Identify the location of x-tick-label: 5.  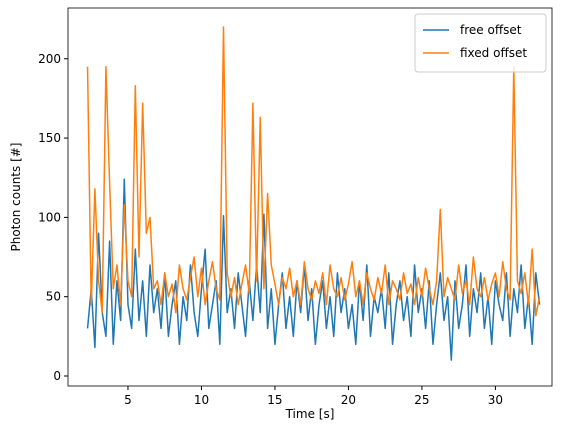
(128, 400).